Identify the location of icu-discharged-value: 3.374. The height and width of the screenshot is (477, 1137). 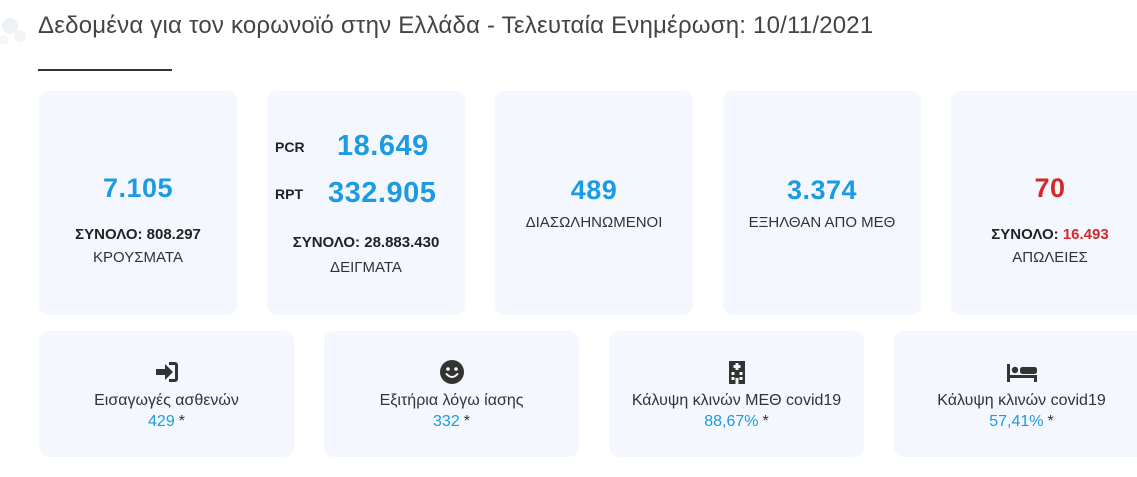
(822, 190).